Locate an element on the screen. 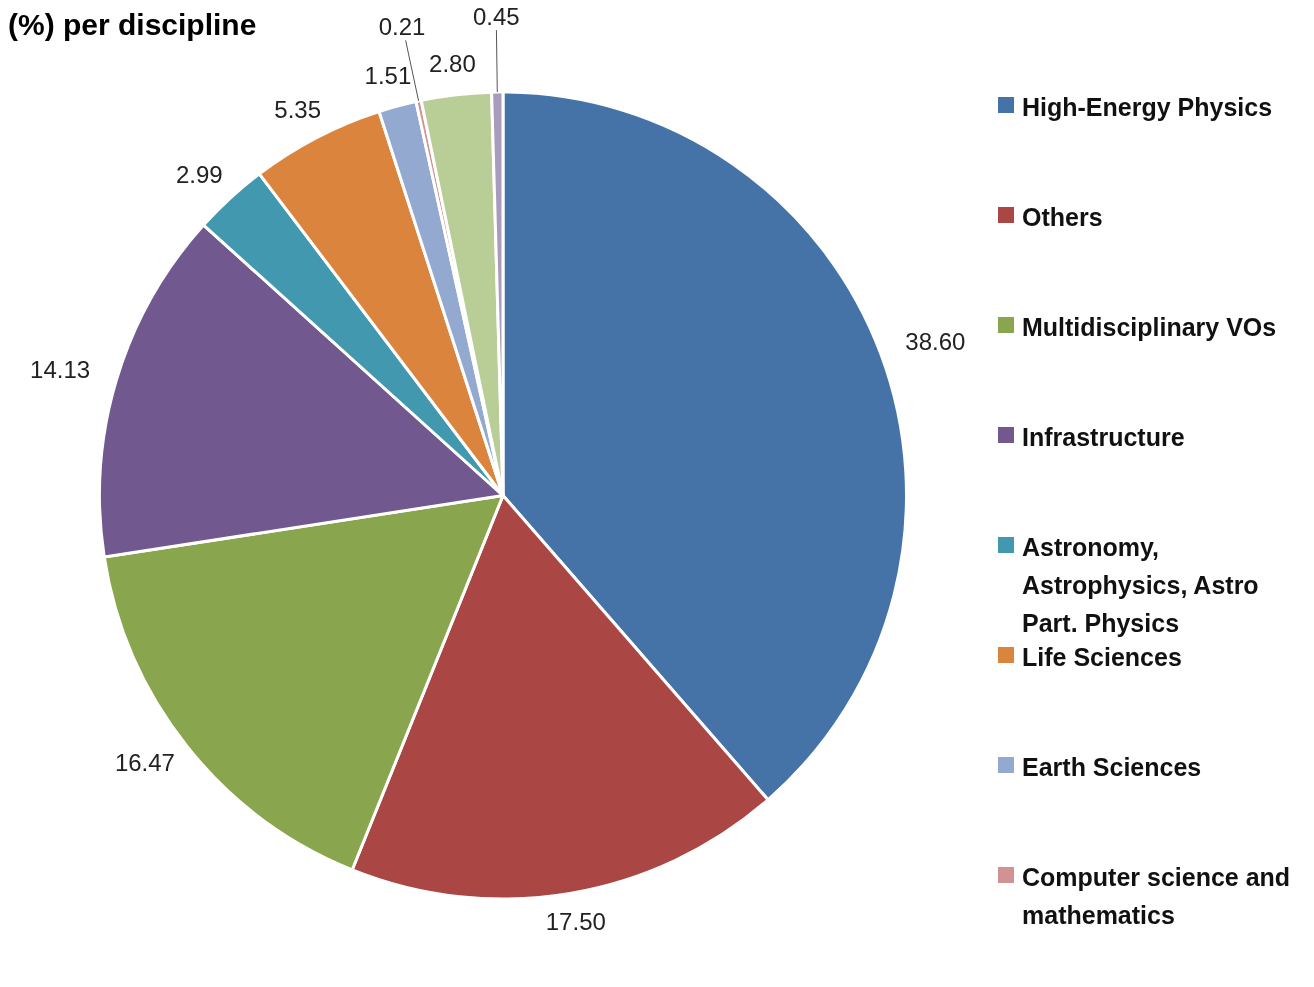  data-label: 38.60 is located at coordinates (935, 342).